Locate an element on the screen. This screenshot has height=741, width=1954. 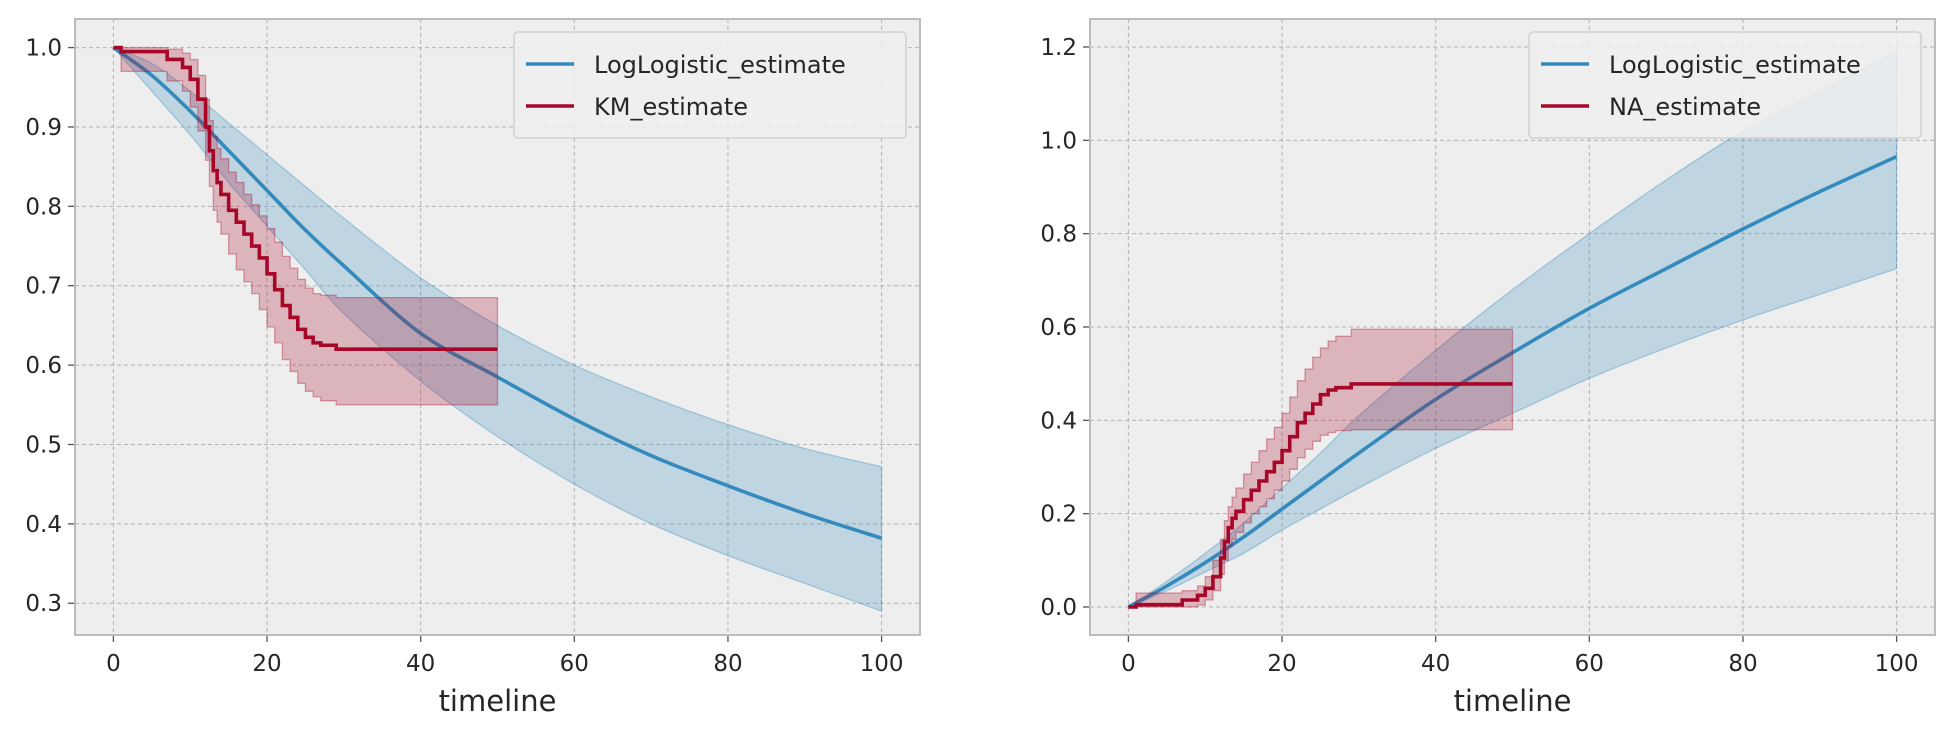
legend: LogLogistic_estimate KM_estimate is located at coordinates (710, 85).